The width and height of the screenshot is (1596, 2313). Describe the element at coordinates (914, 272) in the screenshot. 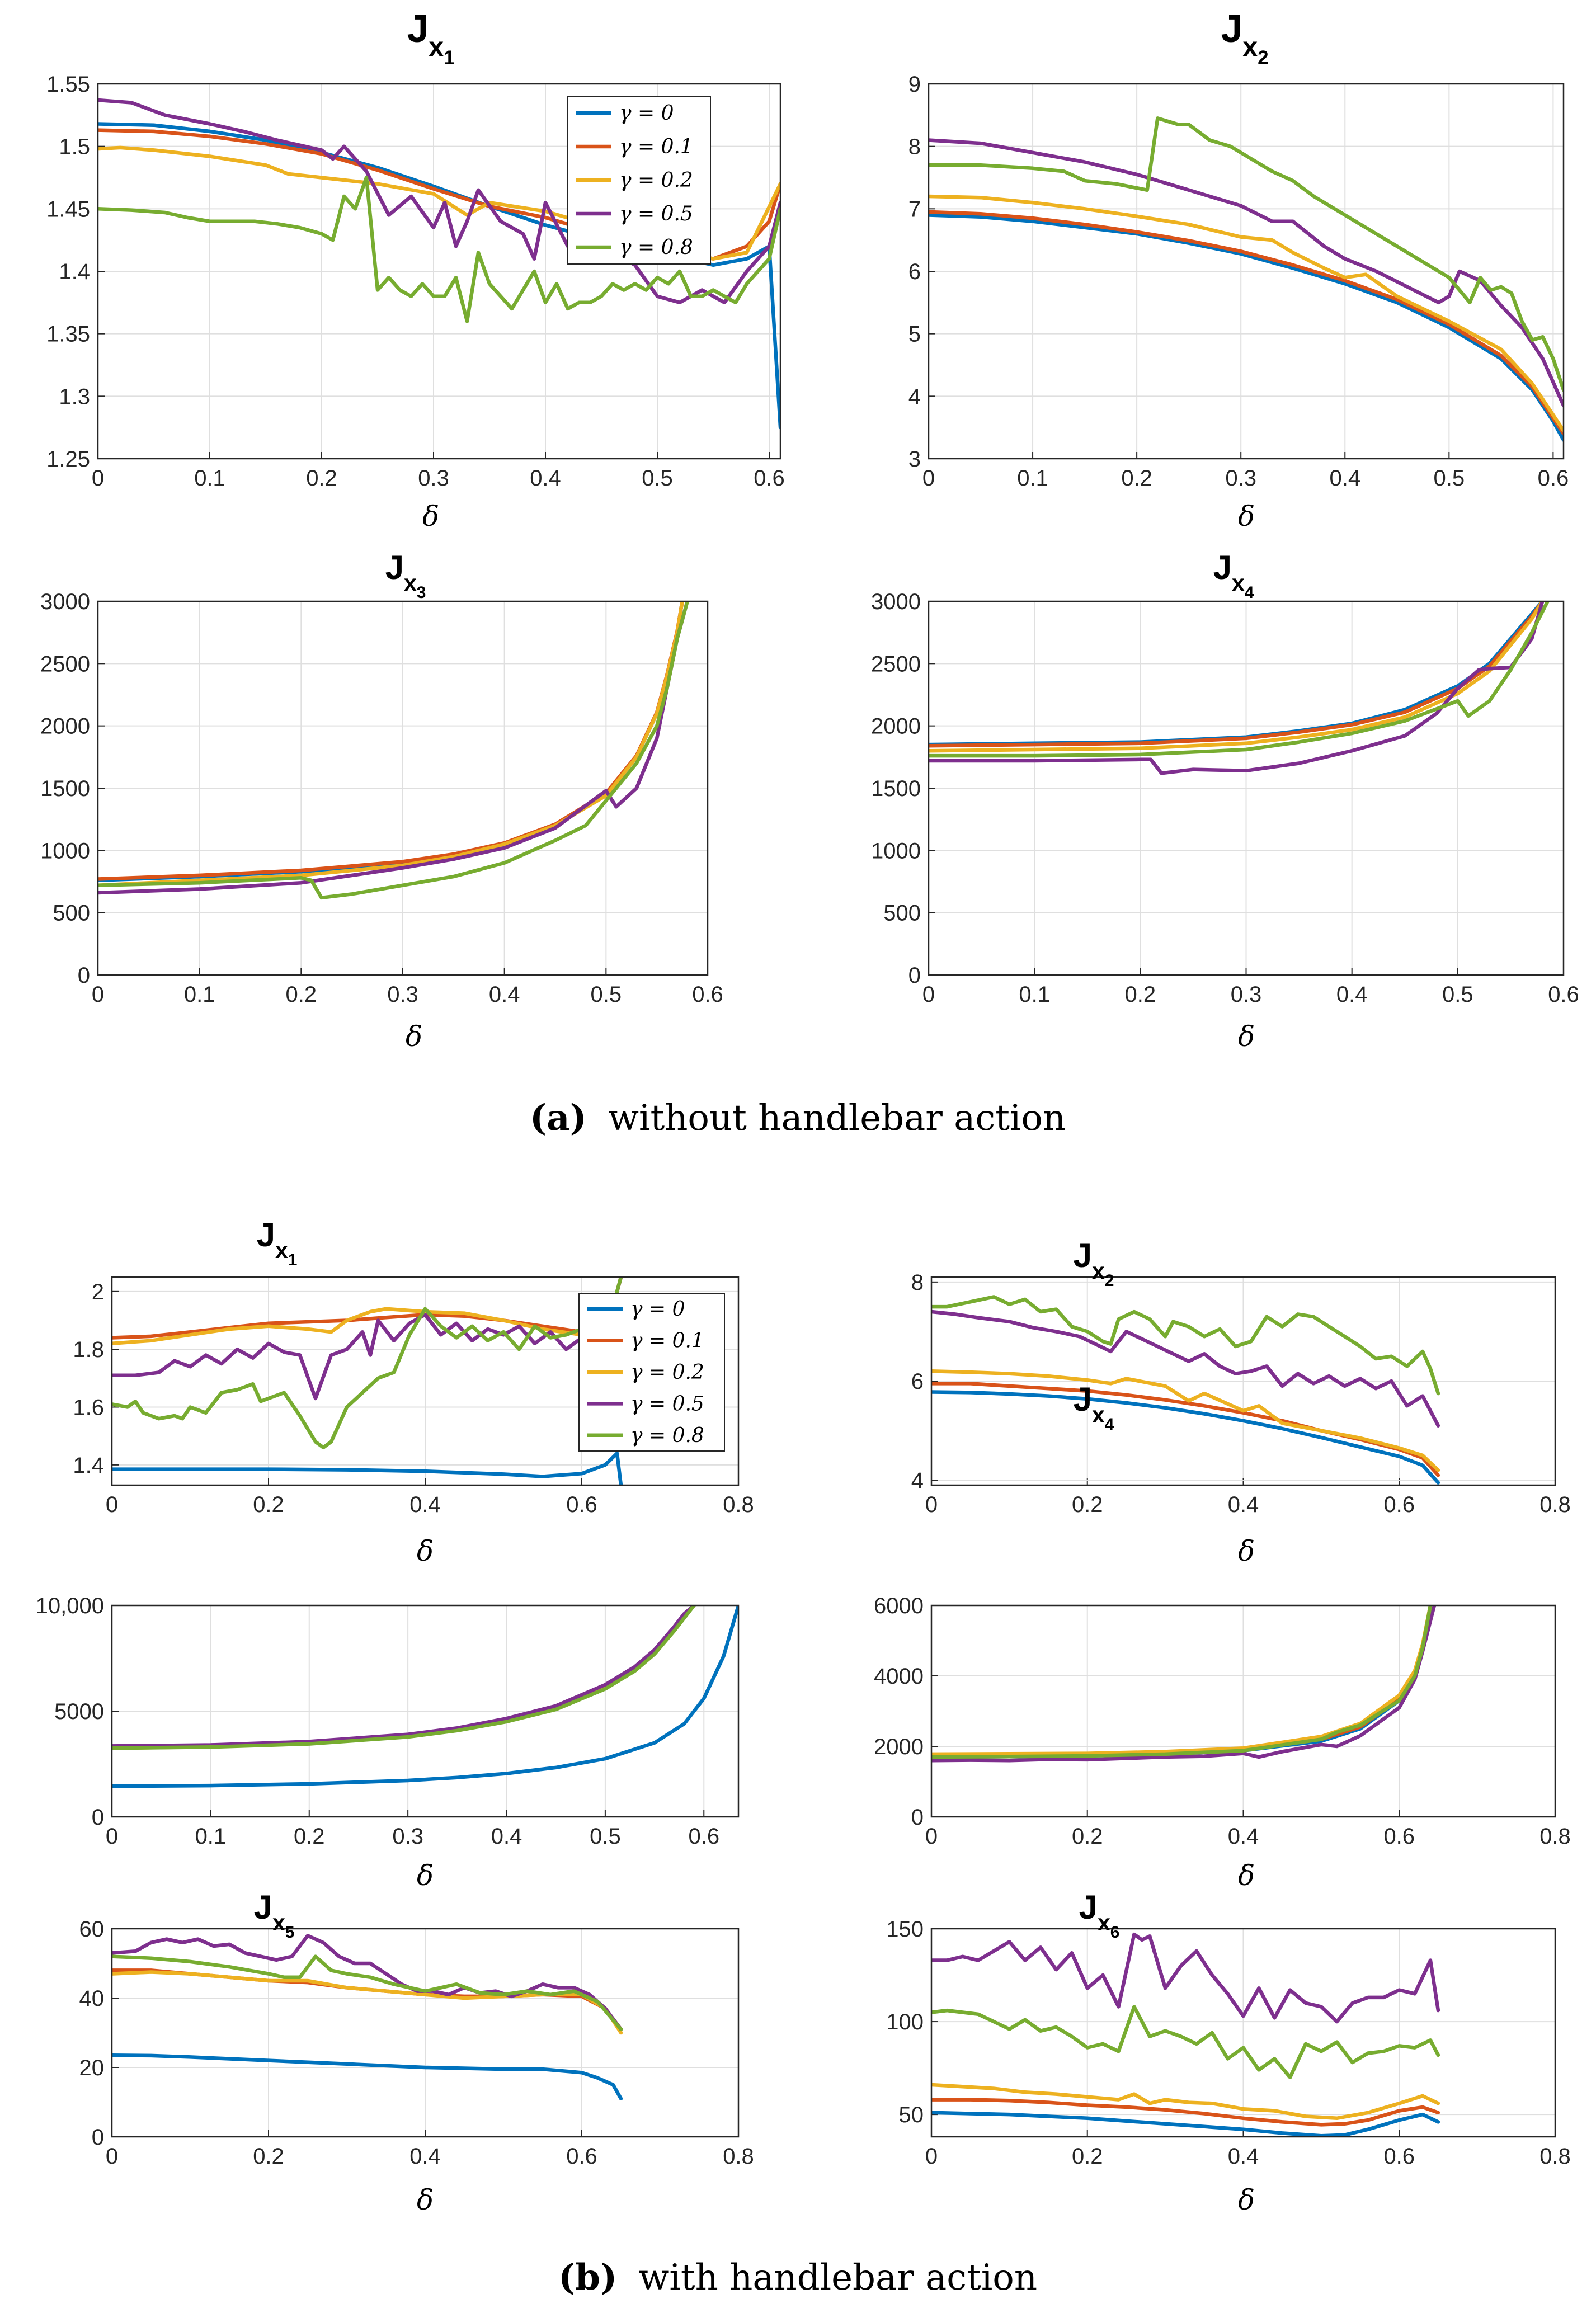

I see `y-tick-label: 6` at that location.